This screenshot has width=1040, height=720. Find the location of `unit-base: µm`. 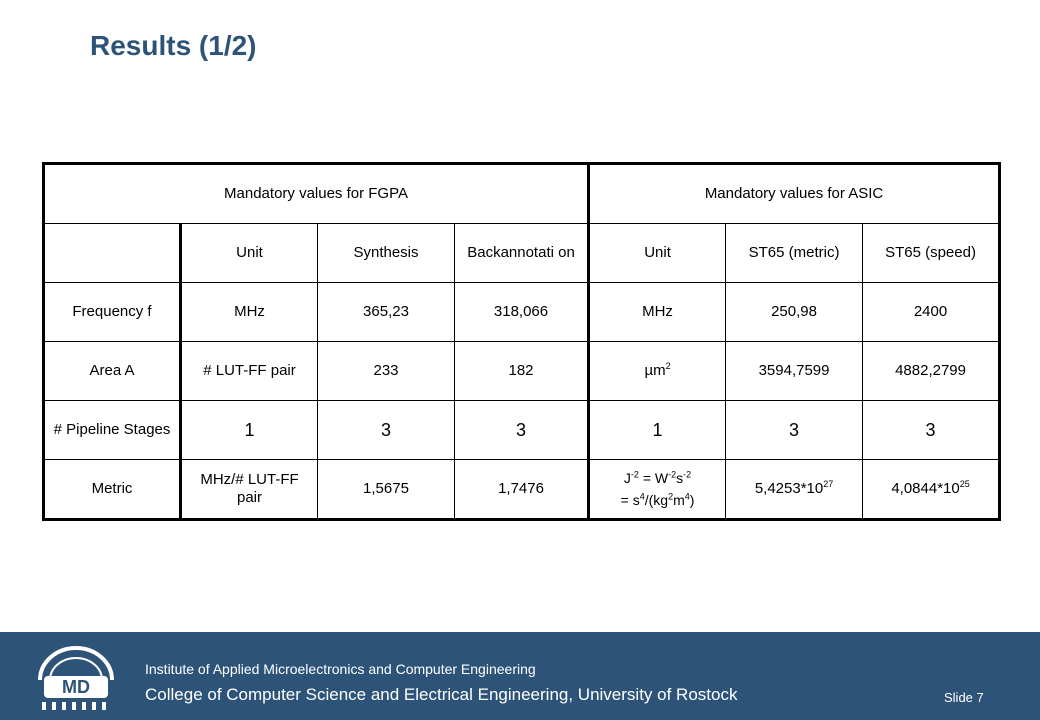

unit-base: µm is located at coordinates (655, 370).